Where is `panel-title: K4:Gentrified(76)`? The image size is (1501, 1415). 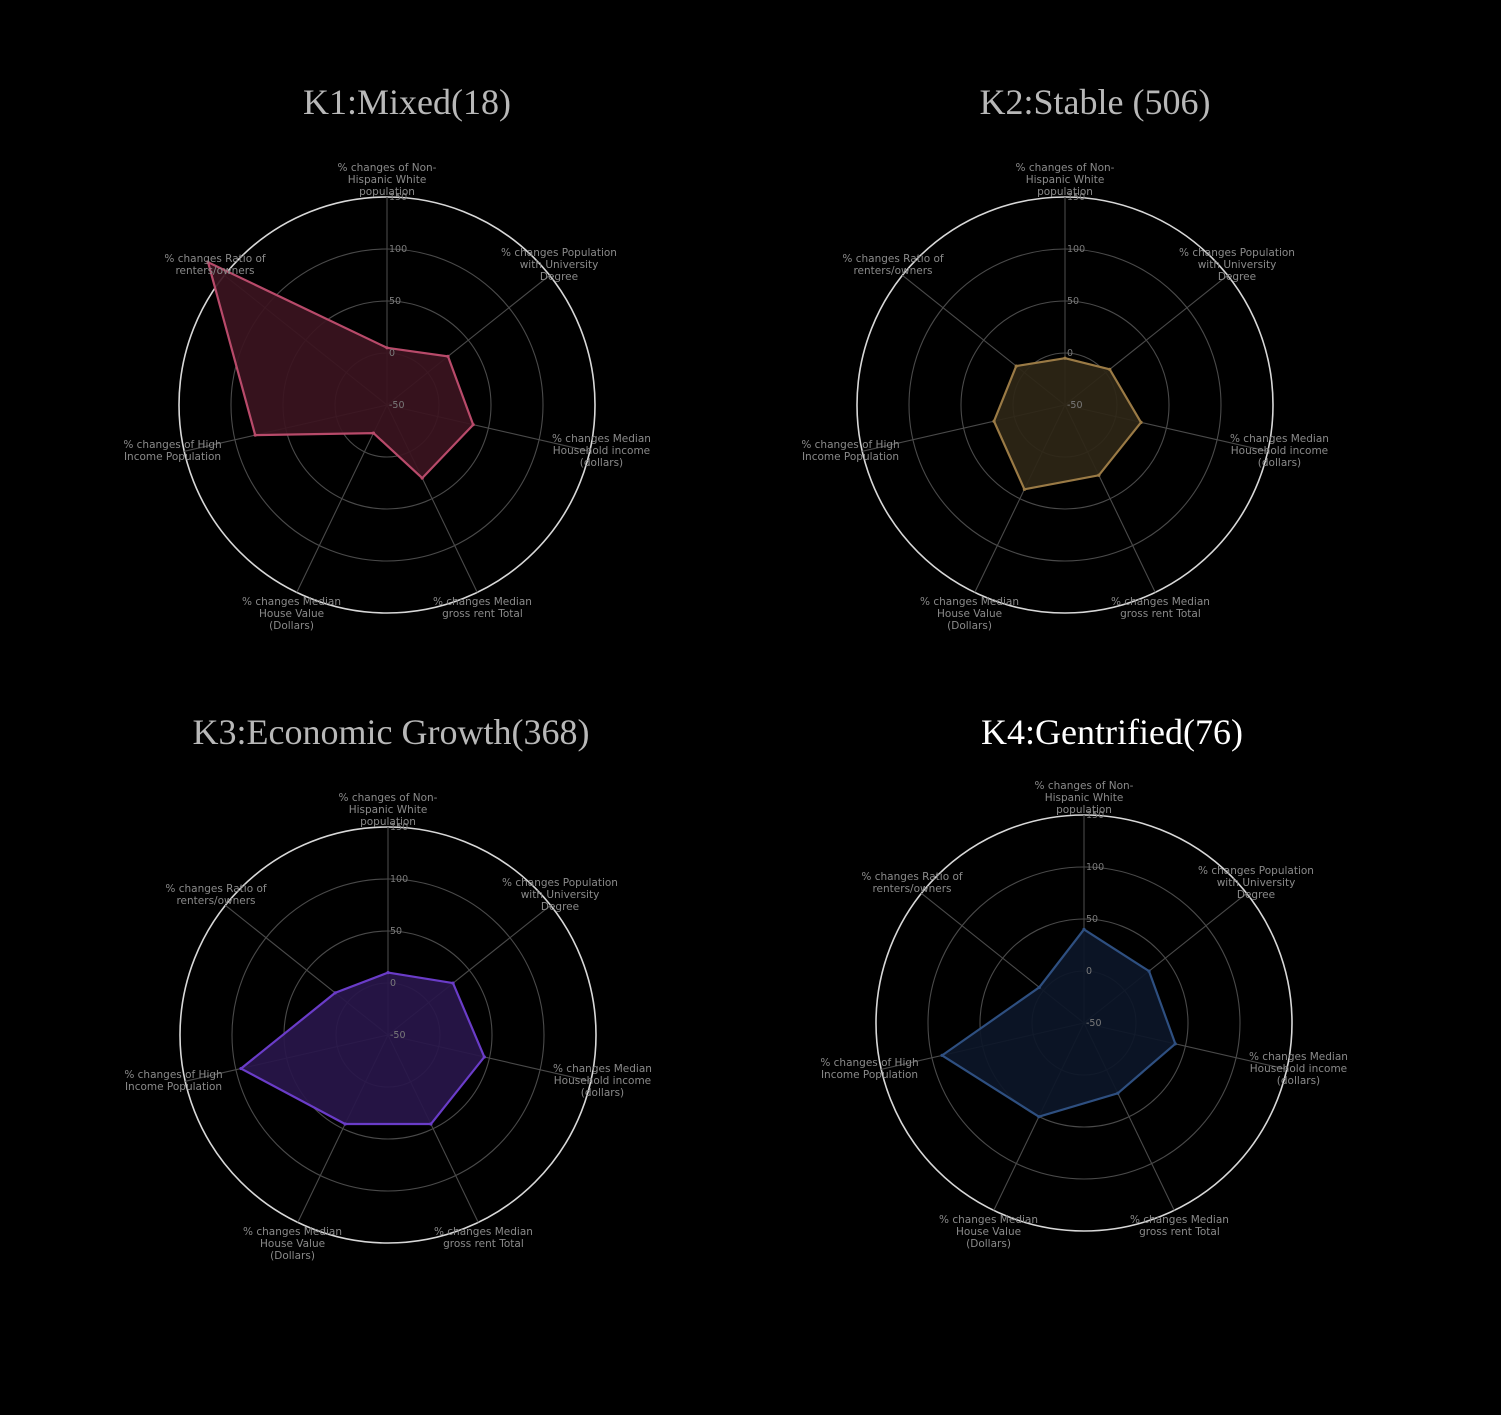 panel-title: K4:Gentrified(76) is located at coordinates (1112, 732).